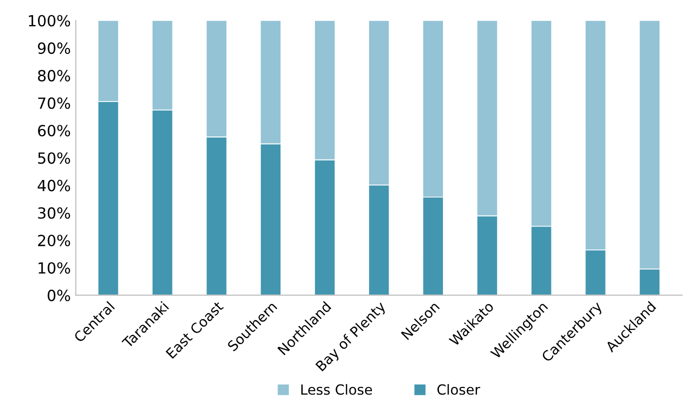 This screenshot has height=410, width=689. Describe the element at coordinates (54, 240) in the screenshot. I see `y-tick-label: 20%` at that location.